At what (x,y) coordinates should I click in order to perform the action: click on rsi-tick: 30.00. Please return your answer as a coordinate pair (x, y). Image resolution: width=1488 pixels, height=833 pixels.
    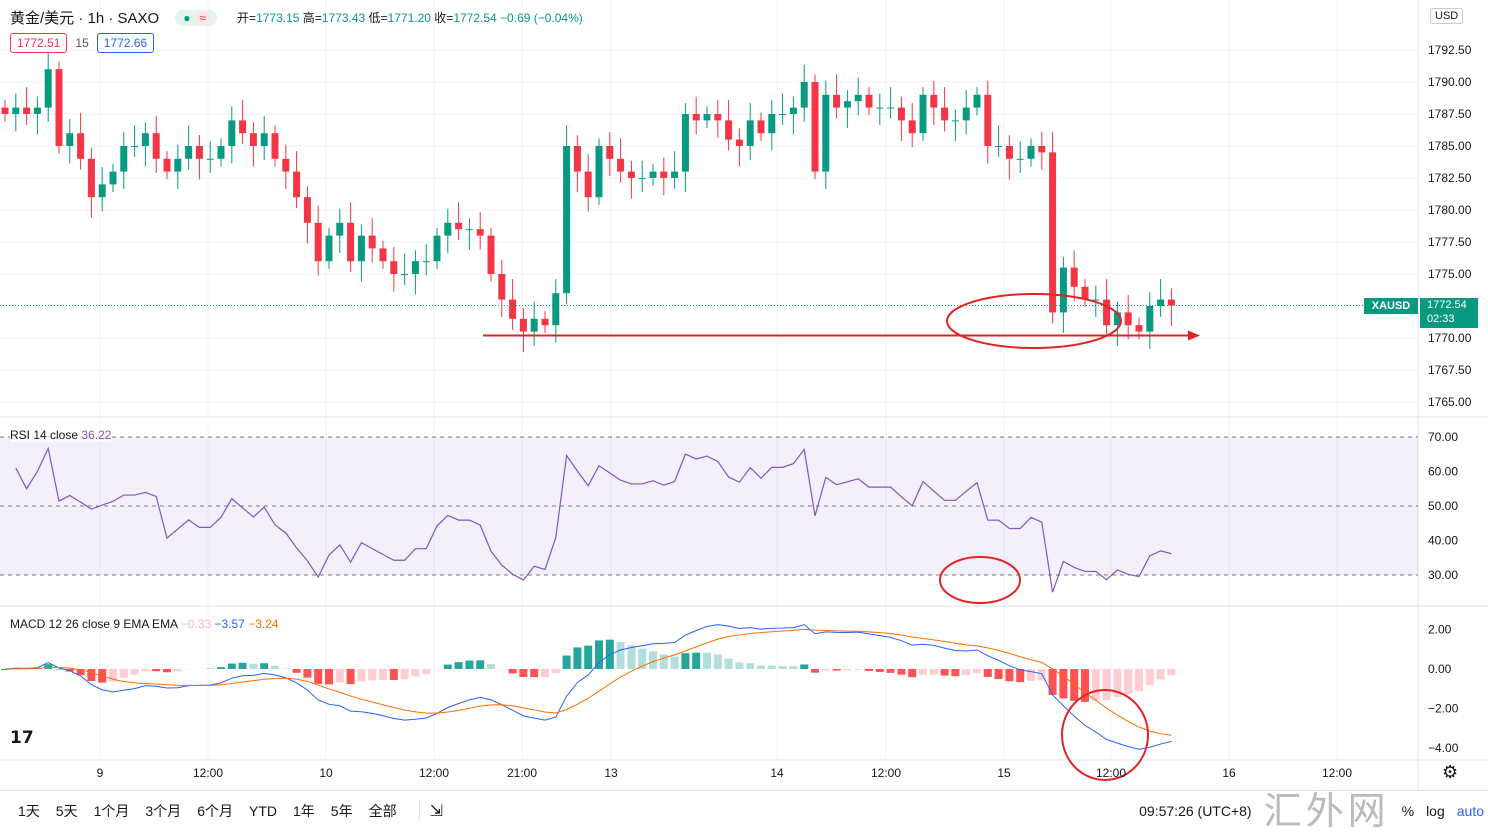
    Looking at the image, I should click on (1443, 575).